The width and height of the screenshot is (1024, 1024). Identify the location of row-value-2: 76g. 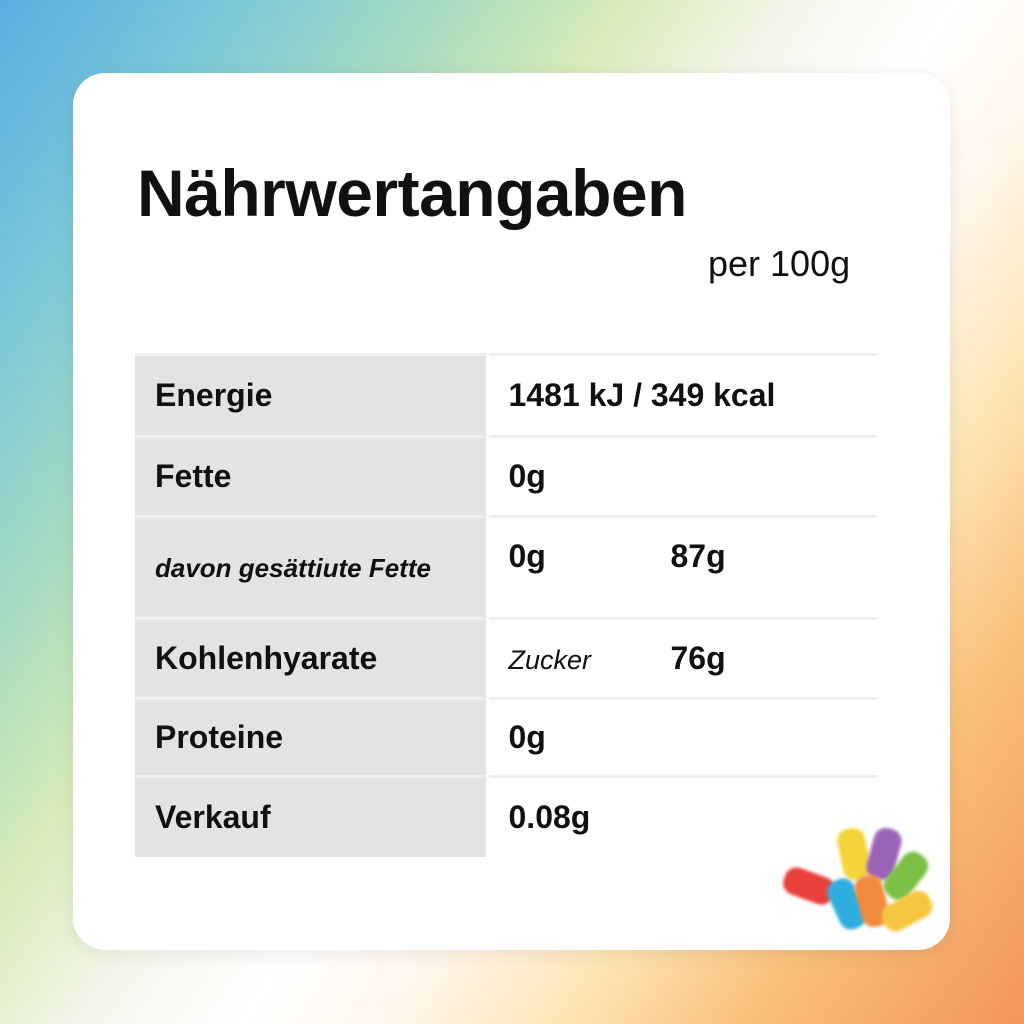
(698, 658).